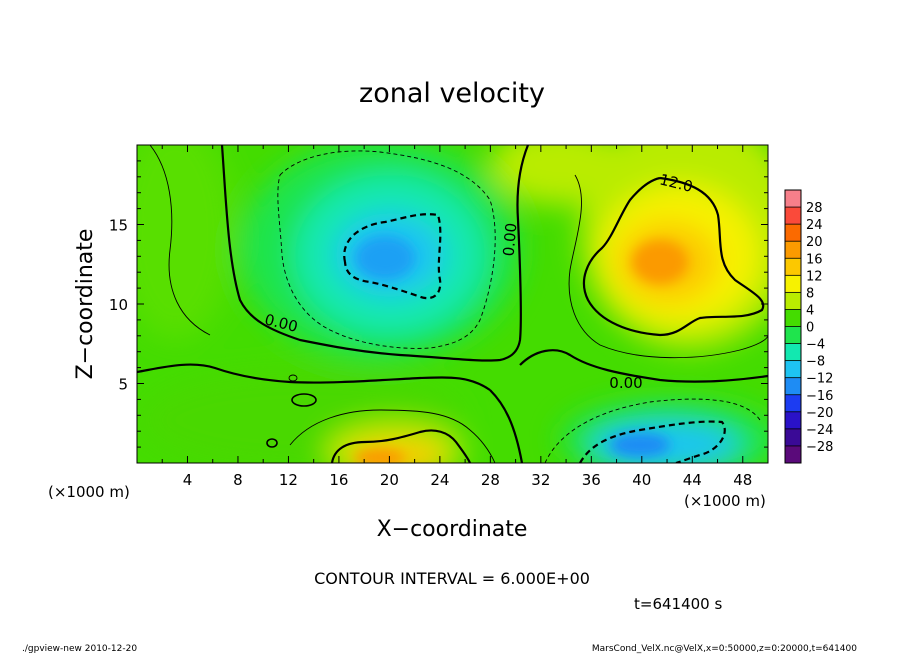  I want to click on chart-title: zonal velocity, so click(452, 93).